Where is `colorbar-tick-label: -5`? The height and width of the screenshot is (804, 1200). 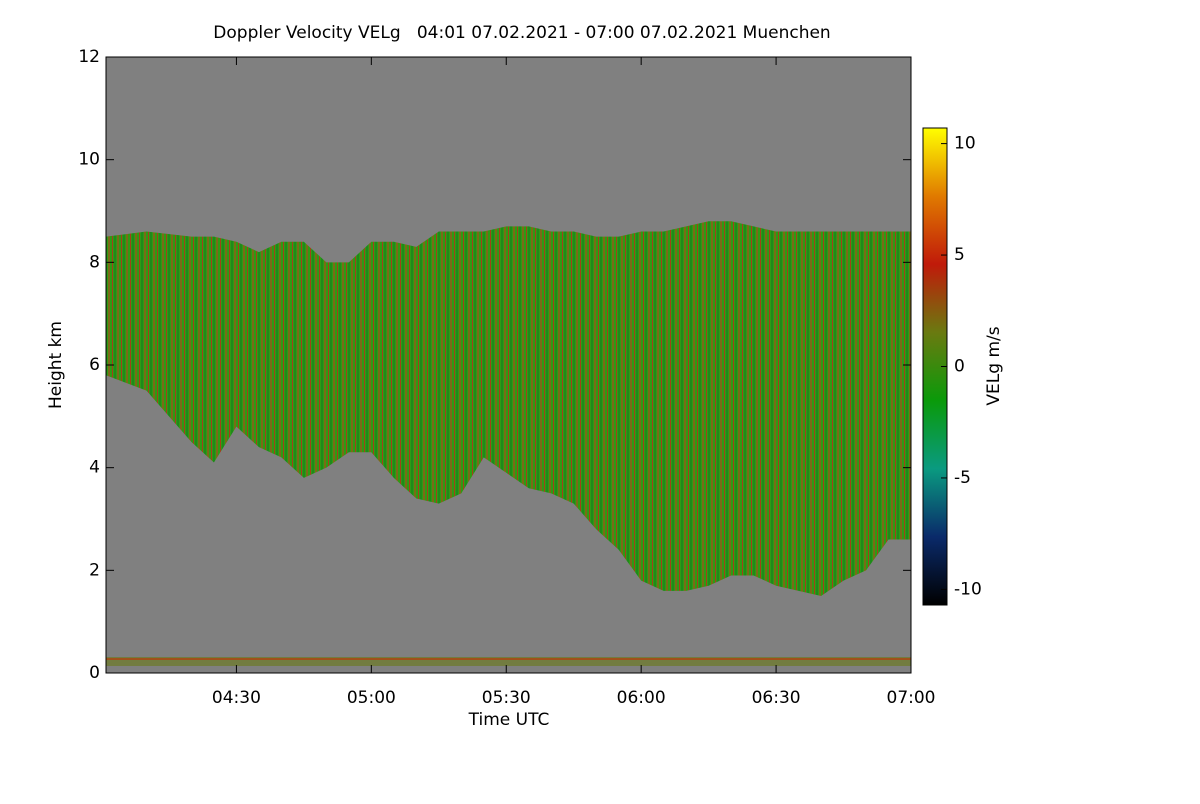 colorbar-tick-label: -5 is located at coordinates (962, 478).